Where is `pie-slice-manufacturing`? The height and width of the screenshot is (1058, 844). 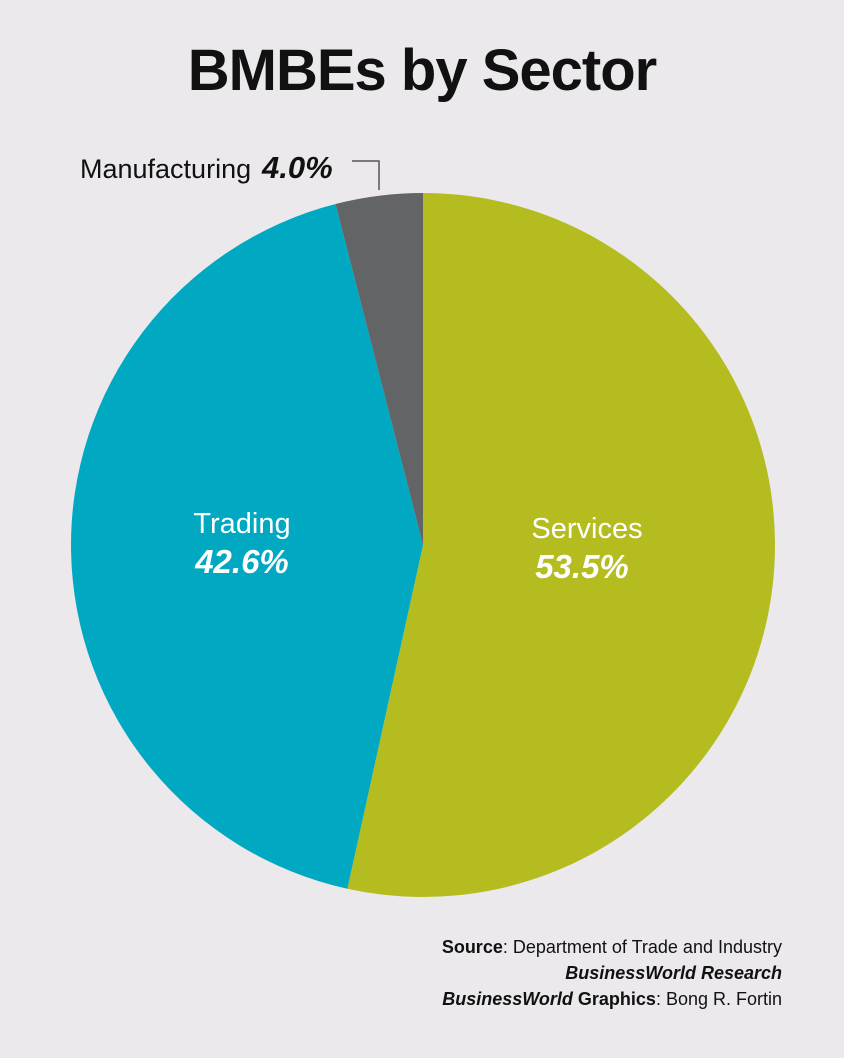 pie-slice-manufacturing is located at coordinates (379, 369).